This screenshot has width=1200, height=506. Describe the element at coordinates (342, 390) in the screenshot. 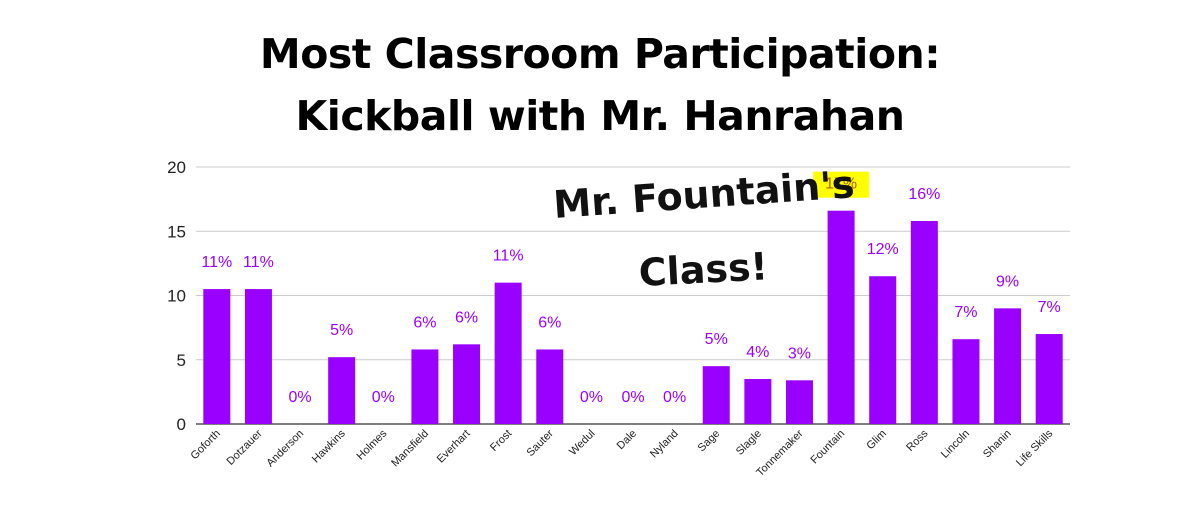

I see `bar-hawkins` at that location.